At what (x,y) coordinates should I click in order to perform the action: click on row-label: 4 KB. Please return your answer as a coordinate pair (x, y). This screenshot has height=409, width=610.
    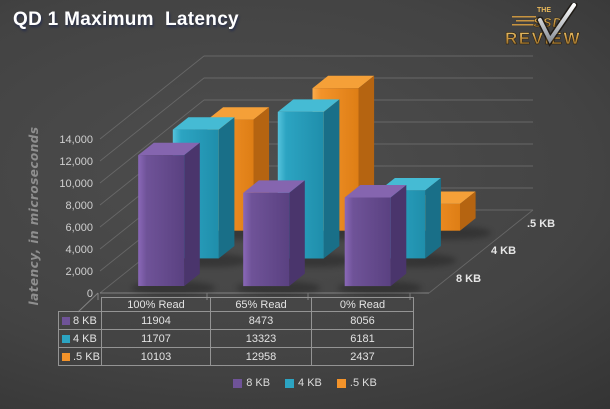
    Looking at the image, I should click on (80, 338).